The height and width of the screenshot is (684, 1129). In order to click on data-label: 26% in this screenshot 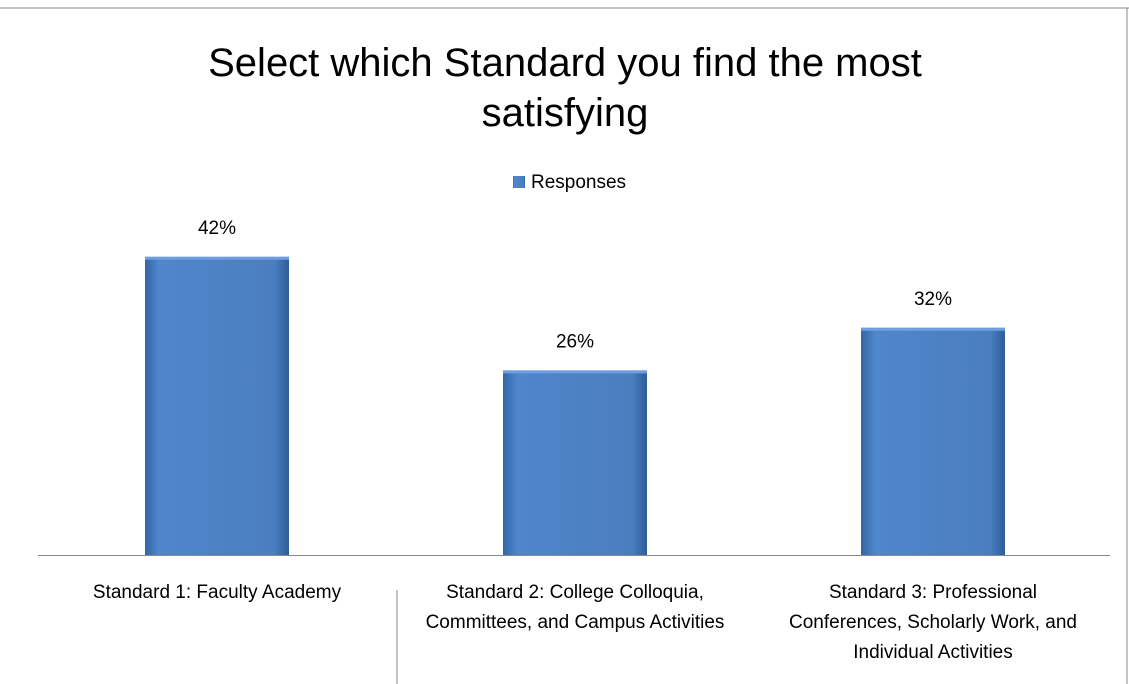, I will do `click(575, 341)`.